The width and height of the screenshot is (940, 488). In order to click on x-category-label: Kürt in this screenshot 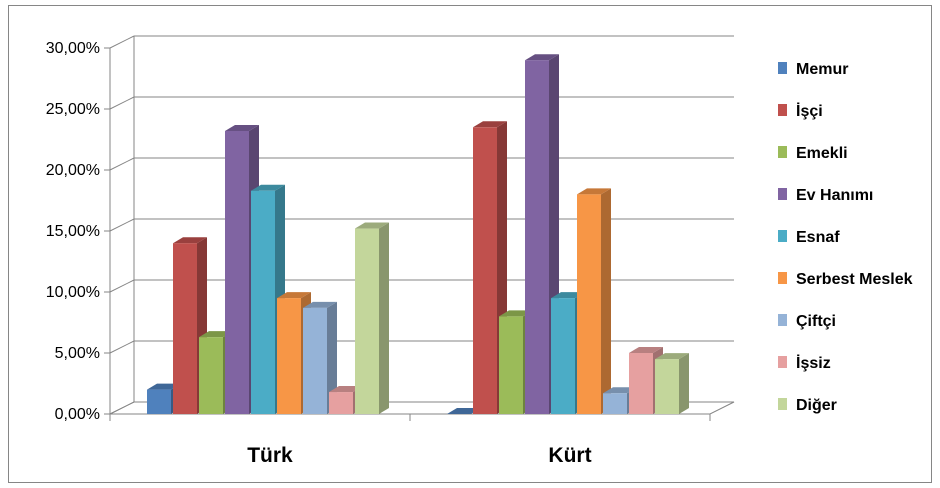, I will do `click(569, 455)`.